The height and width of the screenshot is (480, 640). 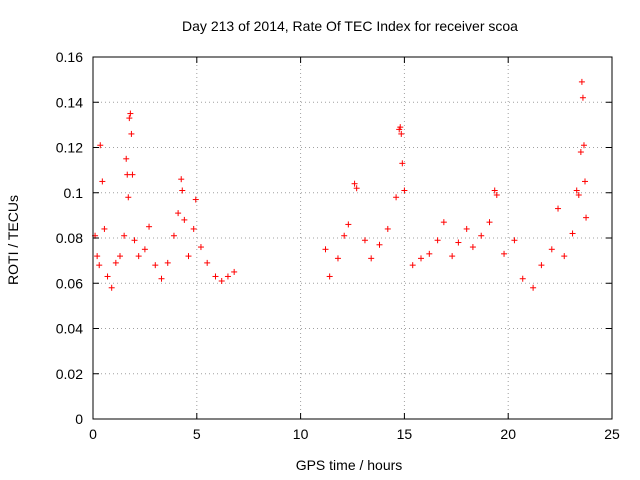 What do you see at coordinates (508, 434) in the screenshot?
I see `x-tick-label: 20` at bounding box center [508, 434].